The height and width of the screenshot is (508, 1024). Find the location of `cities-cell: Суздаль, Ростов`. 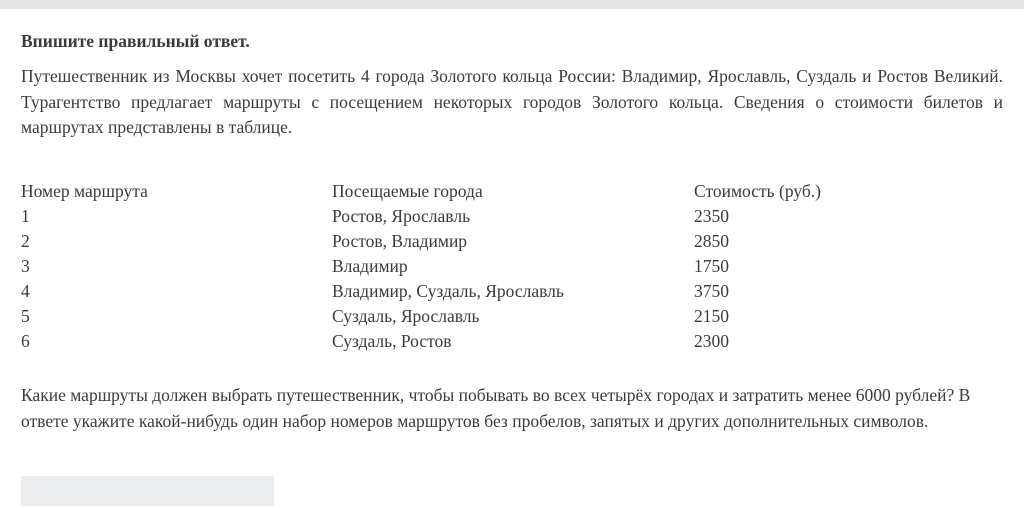

cities-cell: Суздаль, Ростов is located at coordinates (392, 340).